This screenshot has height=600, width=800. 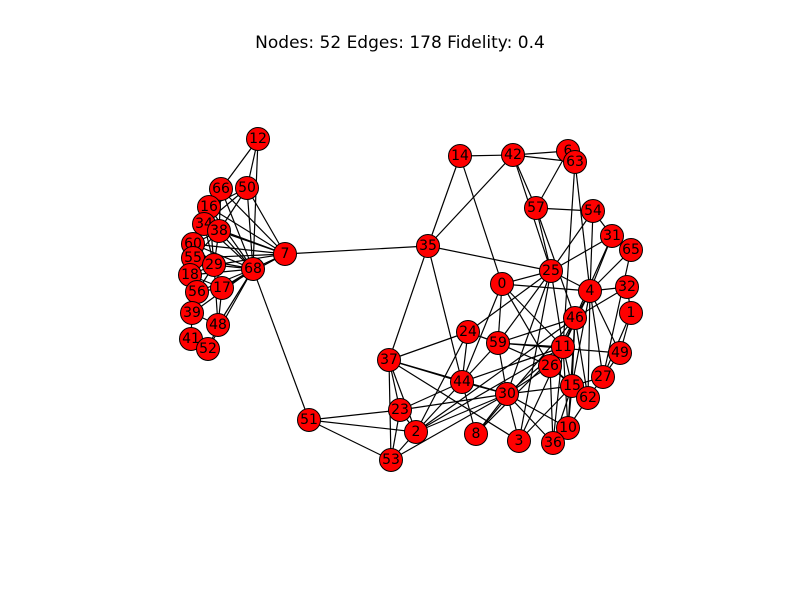 What do you see at coordinates (309, 420) in the screenshot?
I see `node-label: 51` at bounding box center [309, 420].